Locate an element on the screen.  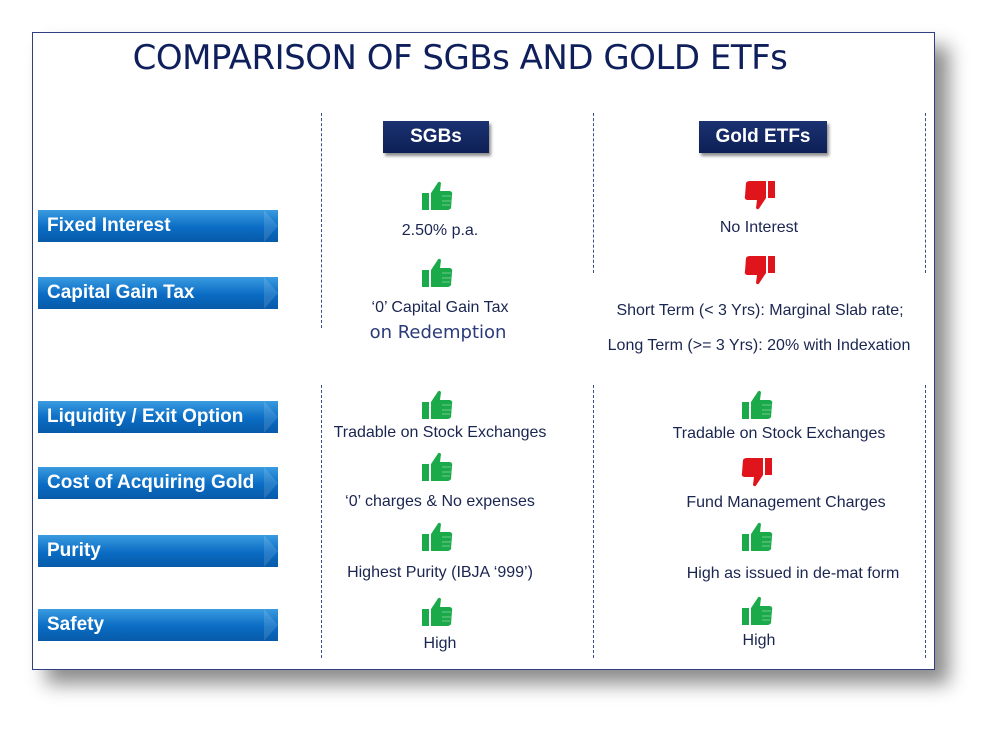
row-label: Safety is located at coordinates (158, 625).